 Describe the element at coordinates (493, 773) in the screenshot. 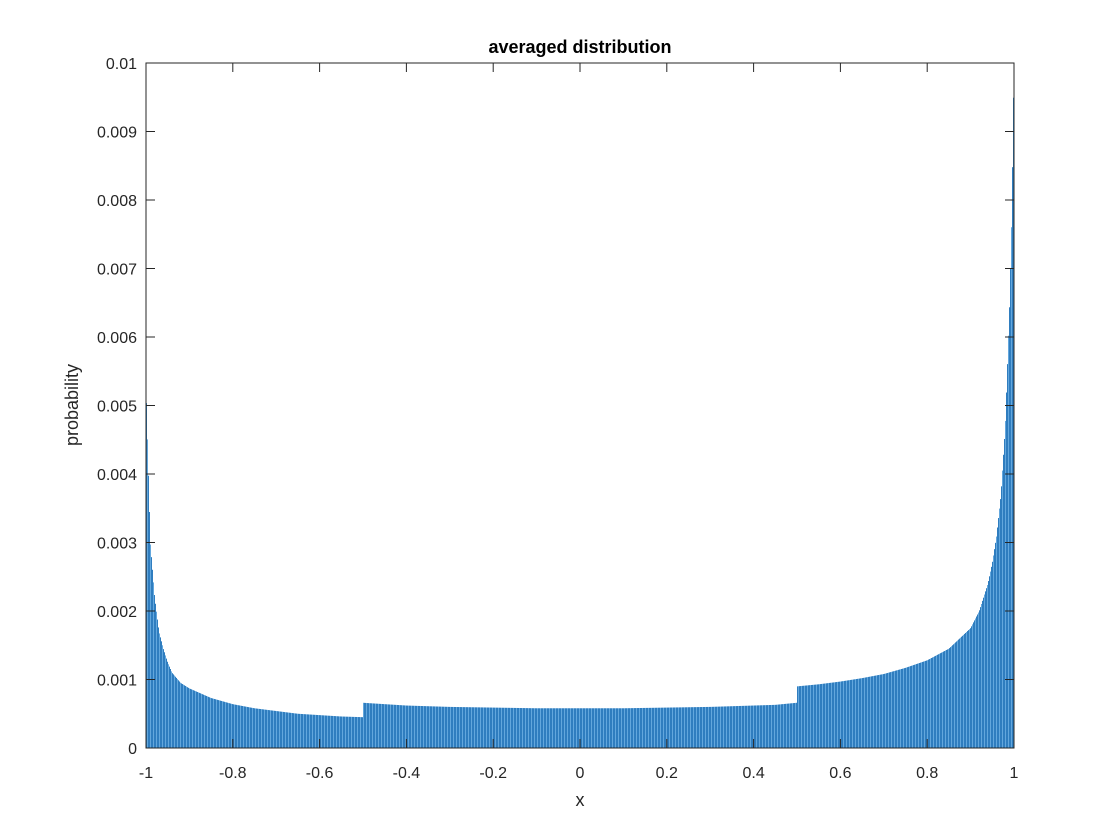

I see `x-tick-label: -0.2` at that location.